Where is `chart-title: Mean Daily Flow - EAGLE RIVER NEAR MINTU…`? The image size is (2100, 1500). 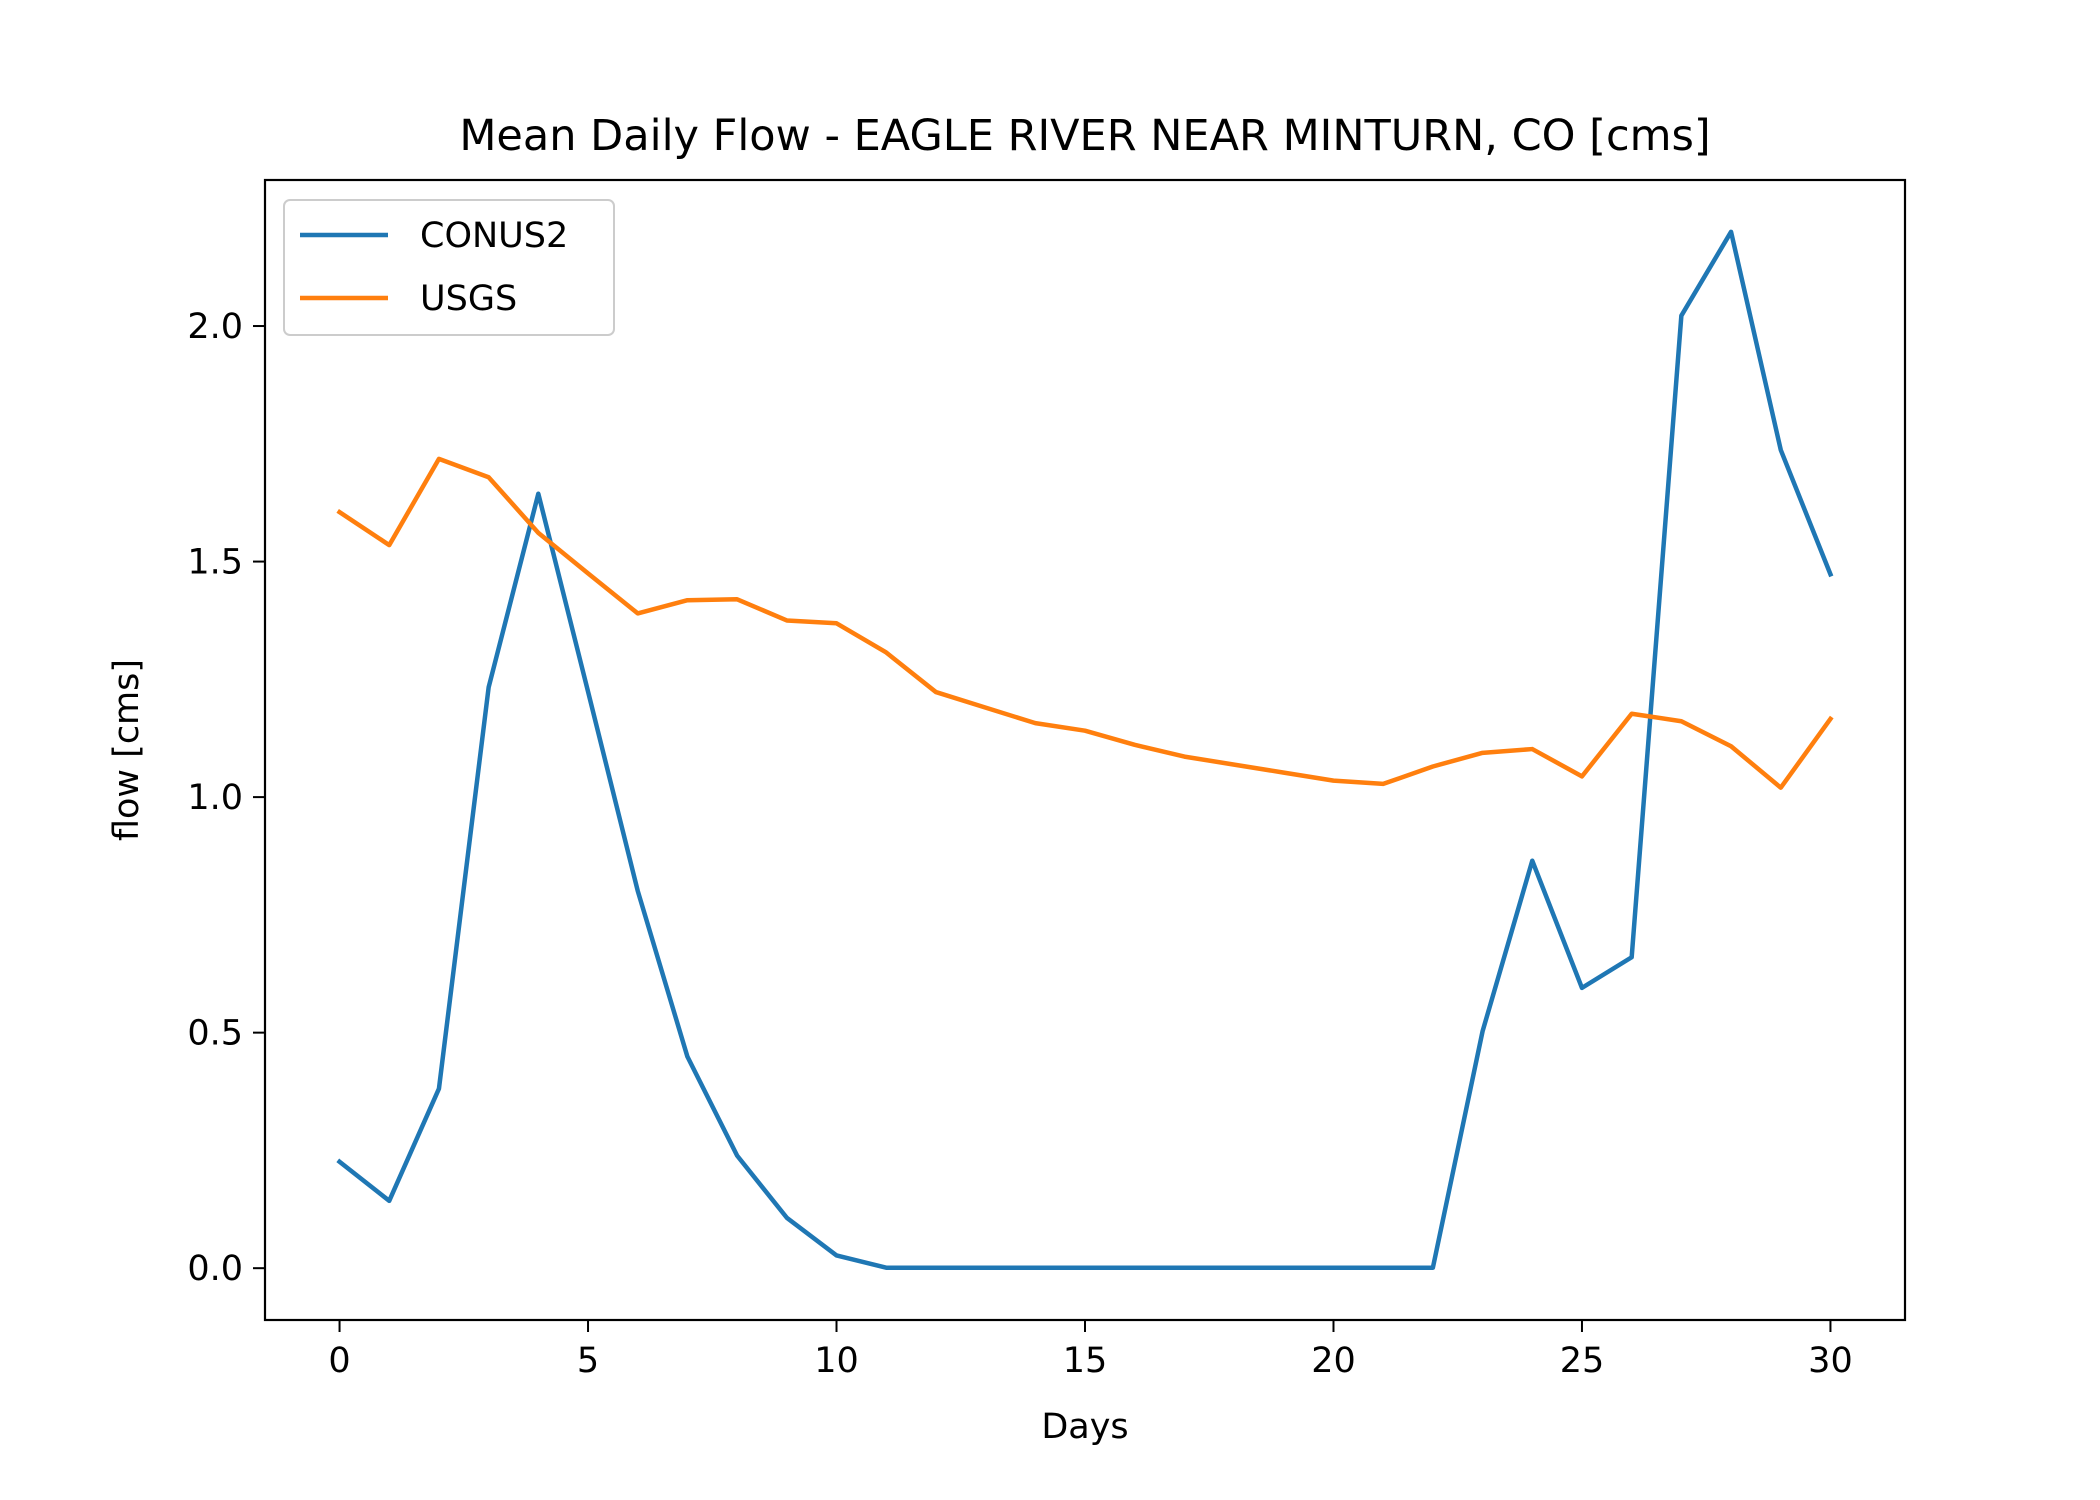 chart-title: Mean Daily Flow - EAGLE RIVER NEAR MINTU… is located at coordinates (1084, 136).